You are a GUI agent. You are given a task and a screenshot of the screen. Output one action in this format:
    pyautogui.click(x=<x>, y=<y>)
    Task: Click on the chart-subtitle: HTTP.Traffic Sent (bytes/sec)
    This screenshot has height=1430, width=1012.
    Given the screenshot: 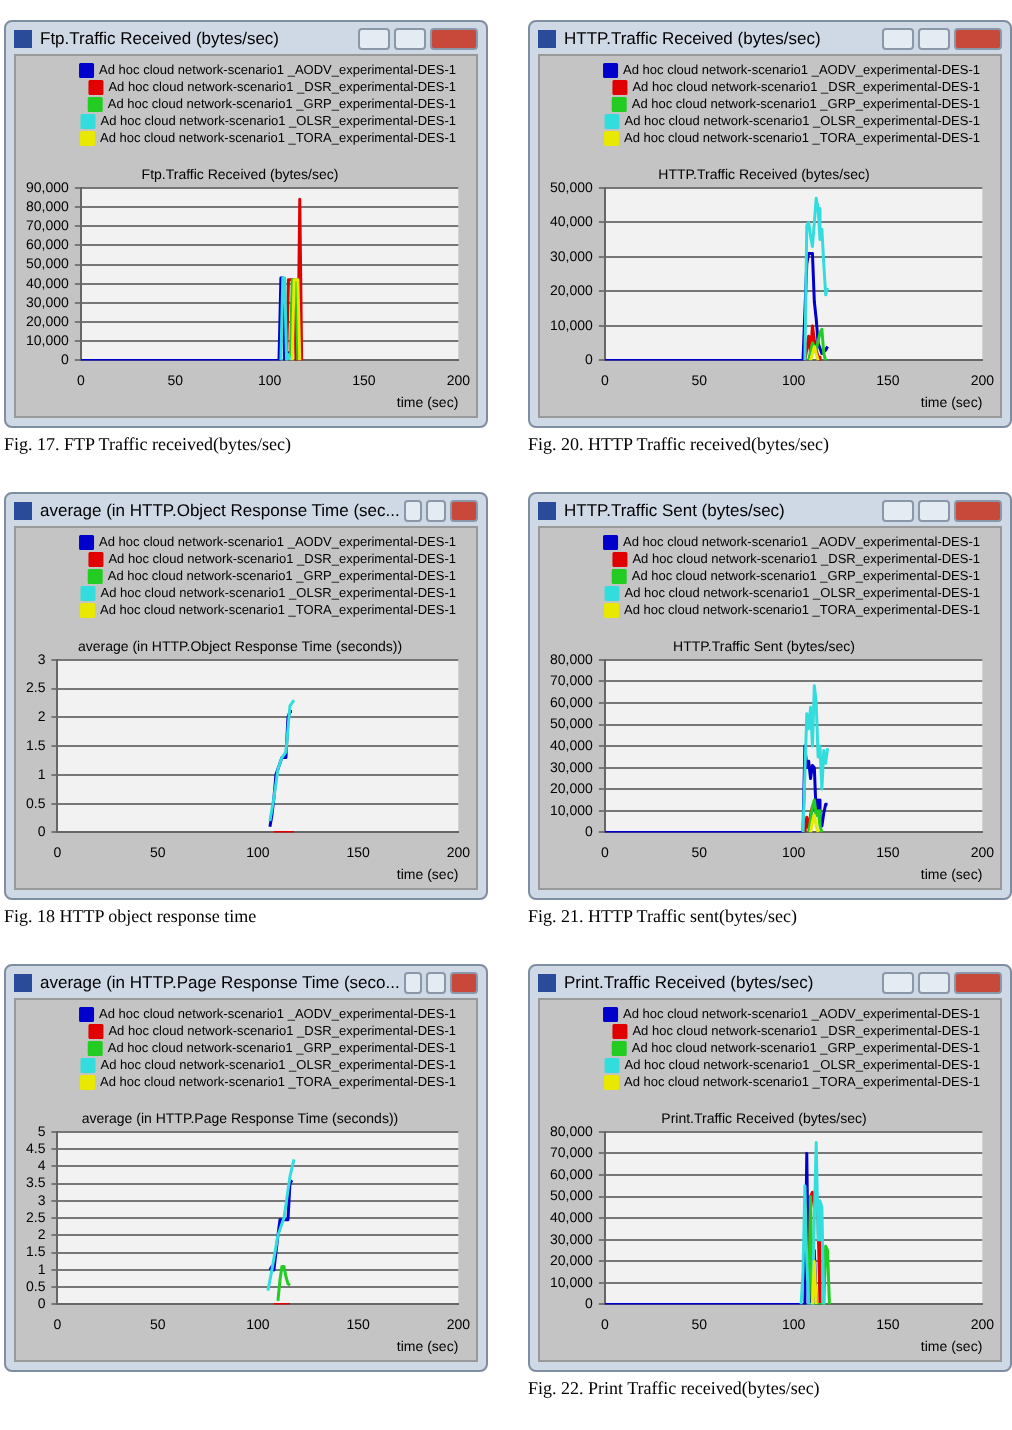 What is the action you would take?
    pyautogui.click(x=675, y=510)
    